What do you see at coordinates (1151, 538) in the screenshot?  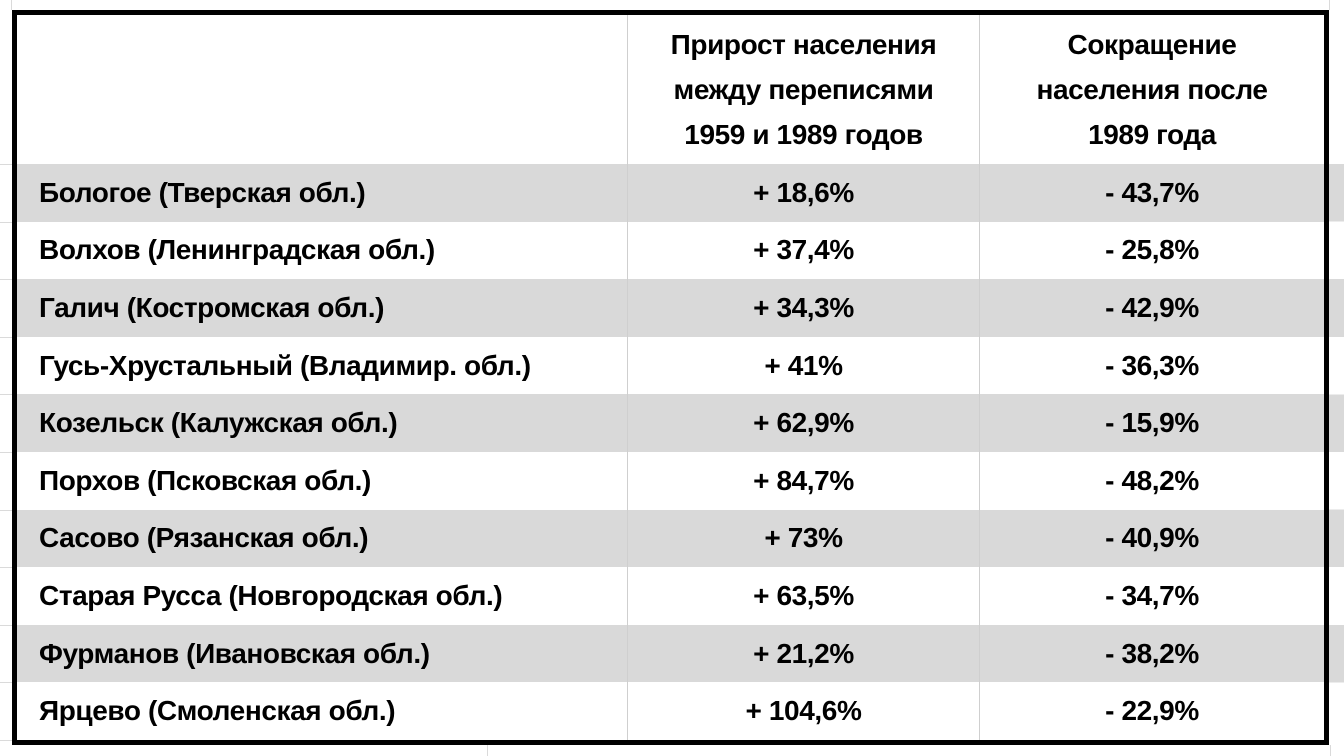 I see `decline-cell: - 40,9%` at bounding box center [1151, 538].